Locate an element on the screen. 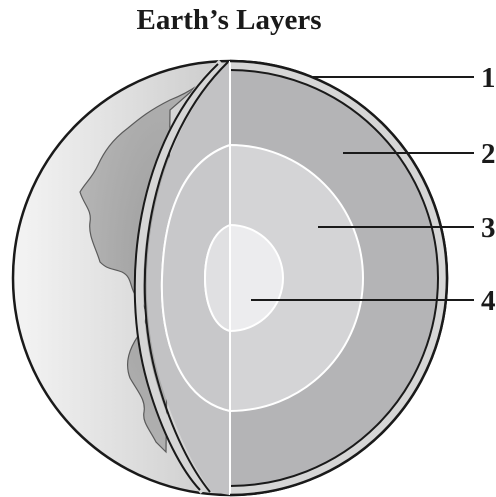 Image resolution: width=496 pixels, height=497 pixels. label-4: 4 is located at coordinates (488, 301).